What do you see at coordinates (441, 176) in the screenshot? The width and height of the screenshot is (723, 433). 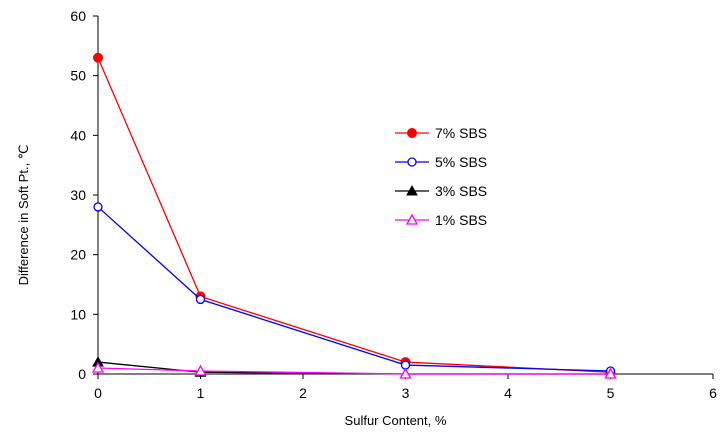 I see `legend: 7% SBS 5% SBS 3% SBS 1% SBS` at bounding box center [441, 176].